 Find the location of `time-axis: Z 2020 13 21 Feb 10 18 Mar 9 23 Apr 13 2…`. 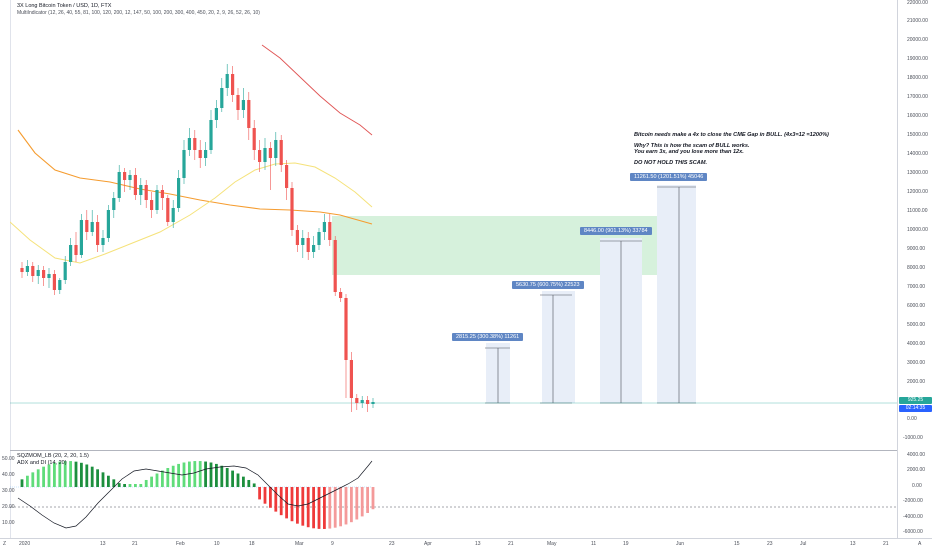

time-axis: Z 2020 13 21 Feb 10 18 Mar 9 23 Apr 13 2… is located at coordinates (466, 544).